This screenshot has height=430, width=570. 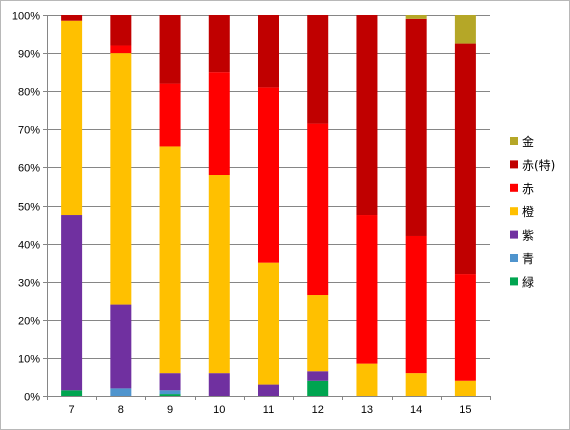 What do you see at coordinates (26, 17) in the screenshot?
I see `y-tick-label: 100%` at bounding box center [26, 17].